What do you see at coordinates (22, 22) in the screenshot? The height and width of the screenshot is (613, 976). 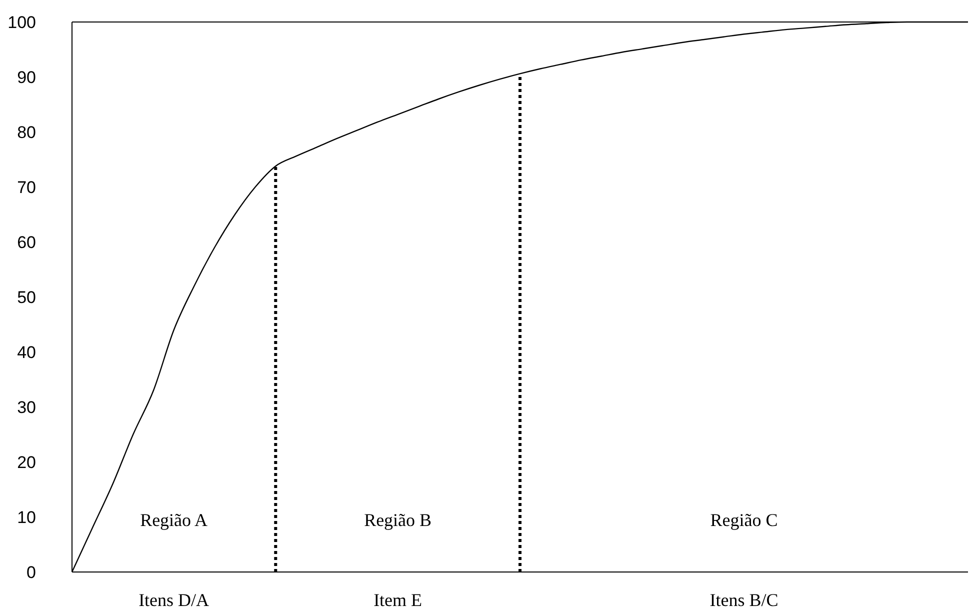 I see `y-tick-label: 100` at bounding box center [22, 22].